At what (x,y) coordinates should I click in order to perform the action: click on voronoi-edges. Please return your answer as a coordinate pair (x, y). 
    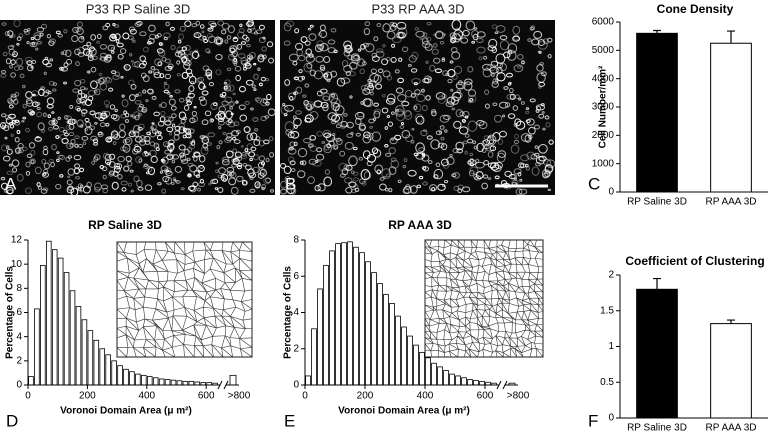
    Looking at the image, I should click on (184, 299).